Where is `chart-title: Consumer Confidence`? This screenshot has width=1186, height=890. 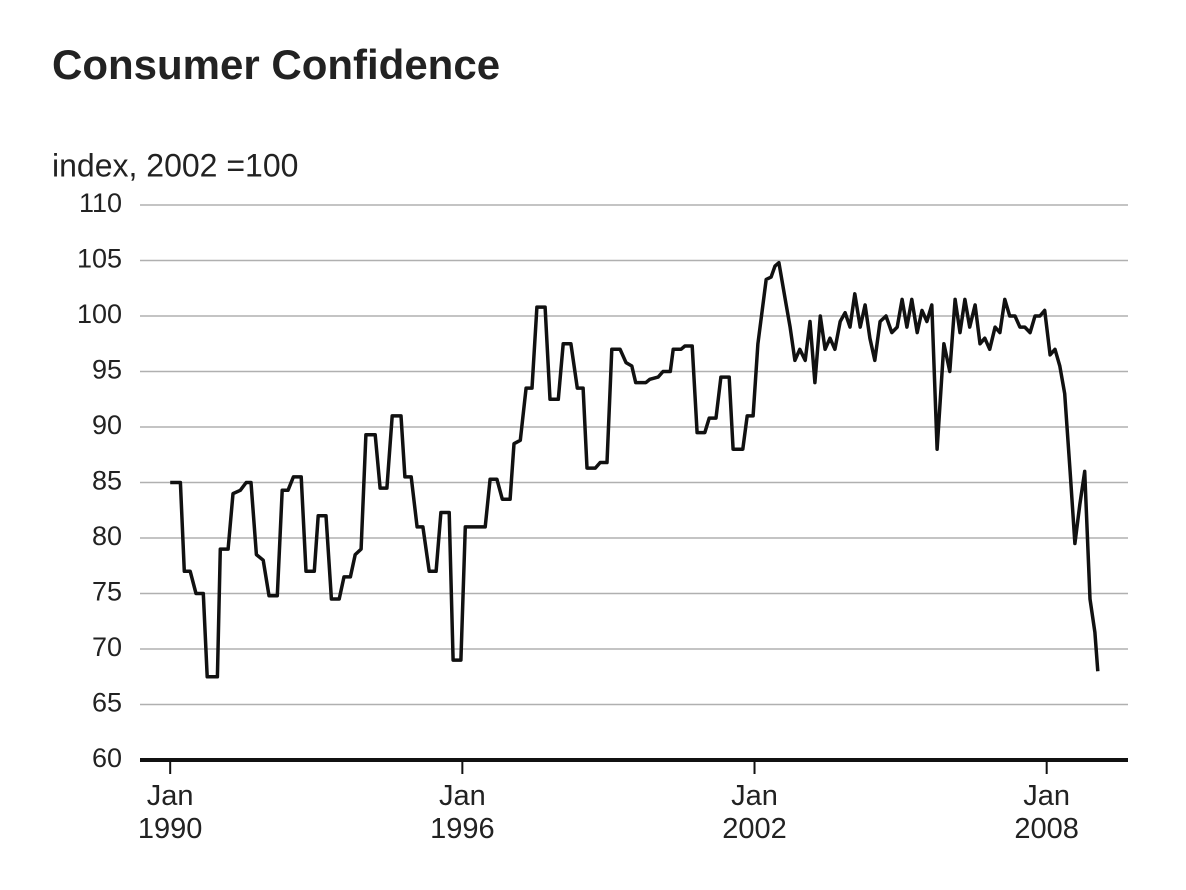 chart-title: Consumer Confidence is located at coordinates (276, 64).